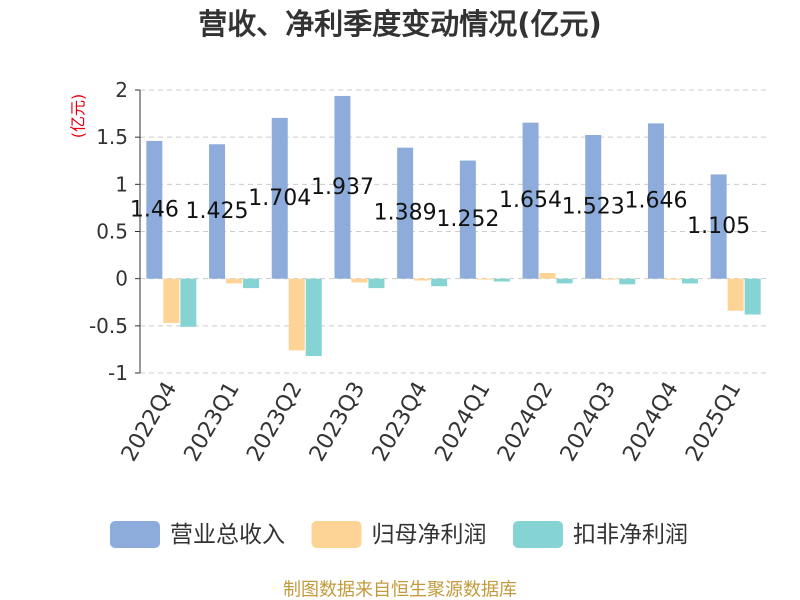 The width and height of the screenshot is (800, 600). I want to click on legend: 营业总收入 归母净利润 扣非净利润, so click(399, 534).